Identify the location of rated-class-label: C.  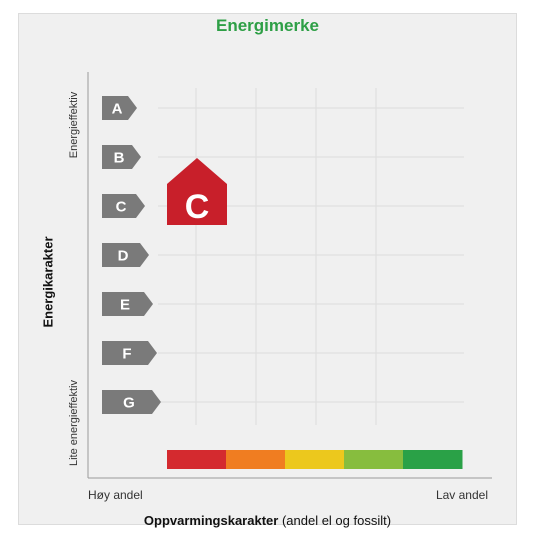
(197, 207).